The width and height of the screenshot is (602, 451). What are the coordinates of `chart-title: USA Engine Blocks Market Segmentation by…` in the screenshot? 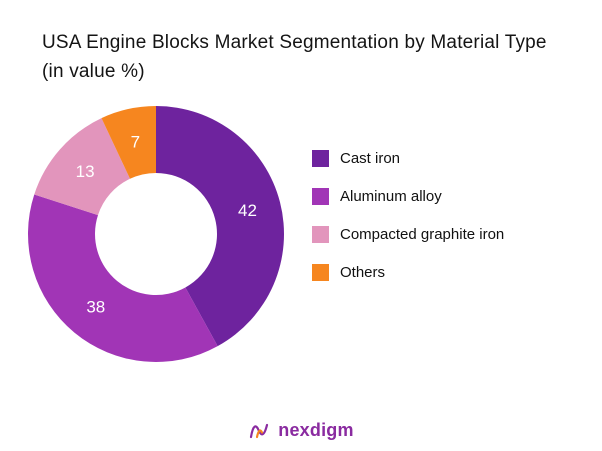 It's located at (294, 57).